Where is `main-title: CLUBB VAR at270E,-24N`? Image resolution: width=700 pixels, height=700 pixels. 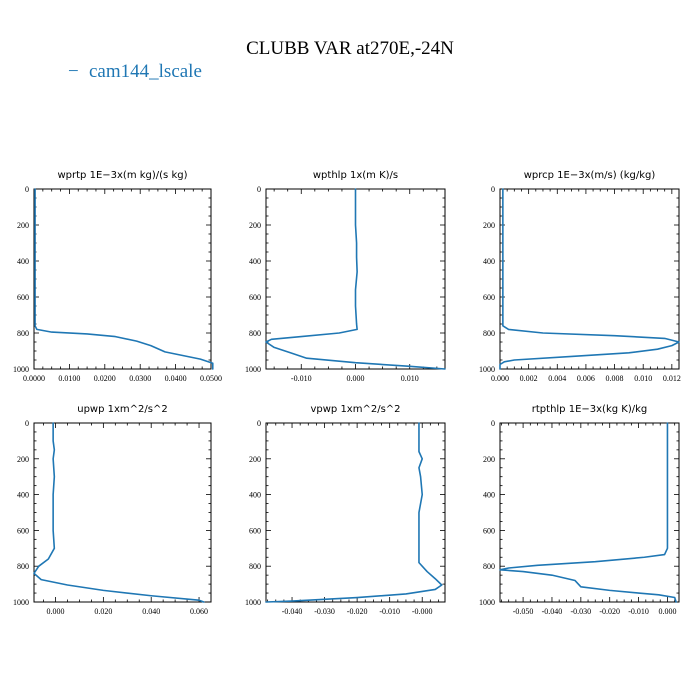 main-title: CLUBB VAR at270E,-24N is located at coordinates (350, 48).